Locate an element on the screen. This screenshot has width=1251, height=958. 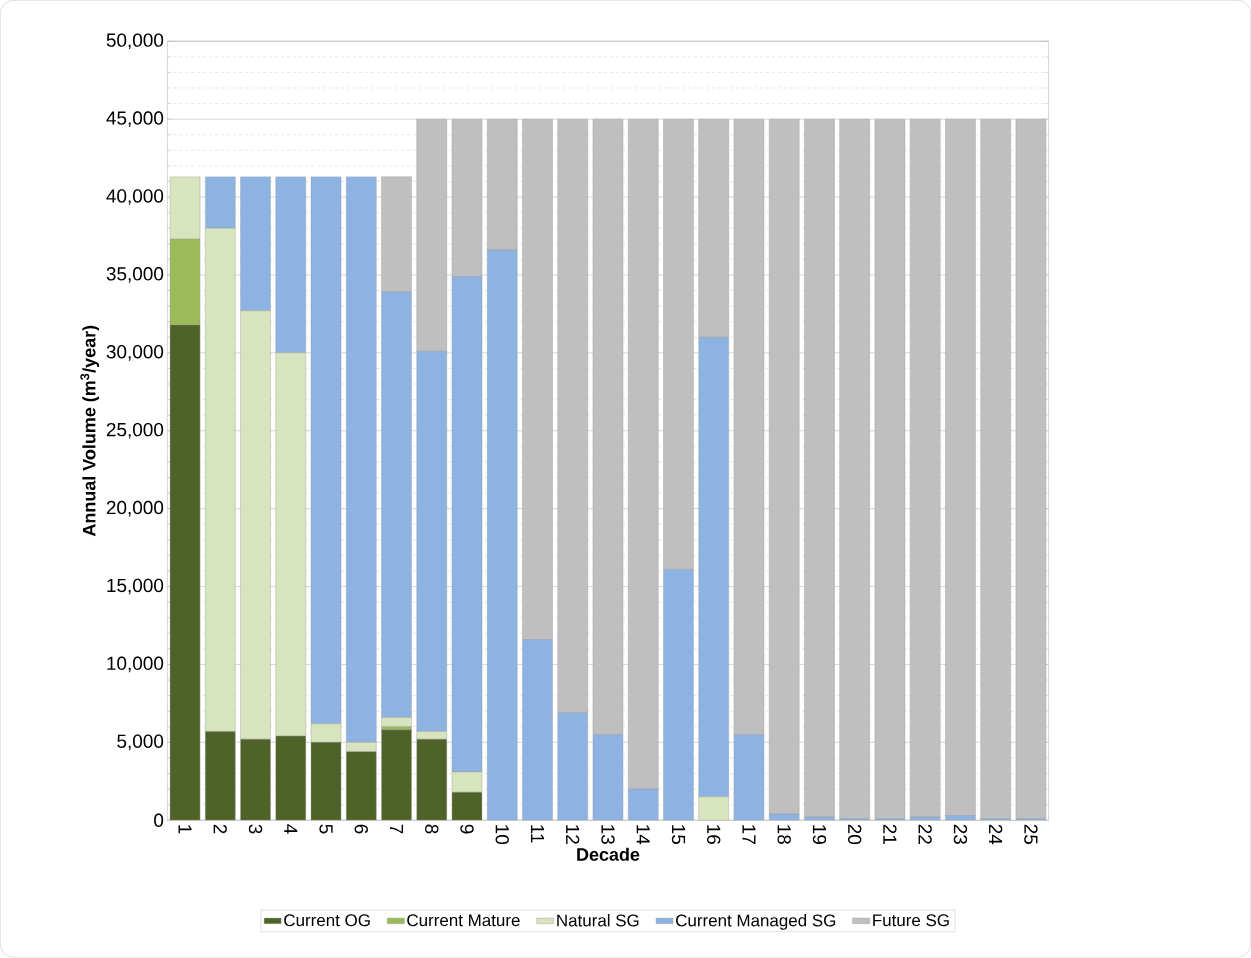
x-tick-label: 23 is located at coordinates (960, 834).